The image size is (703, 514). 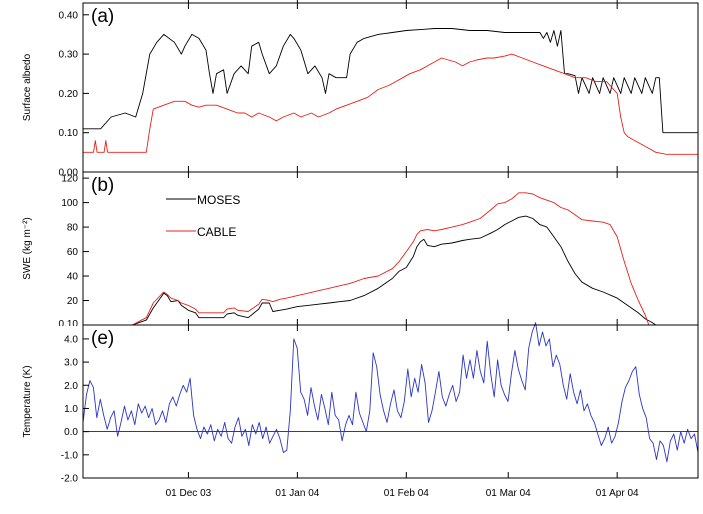 I want to click on x-tick-label: 01 Apr 04, so click(x=617, y=493).